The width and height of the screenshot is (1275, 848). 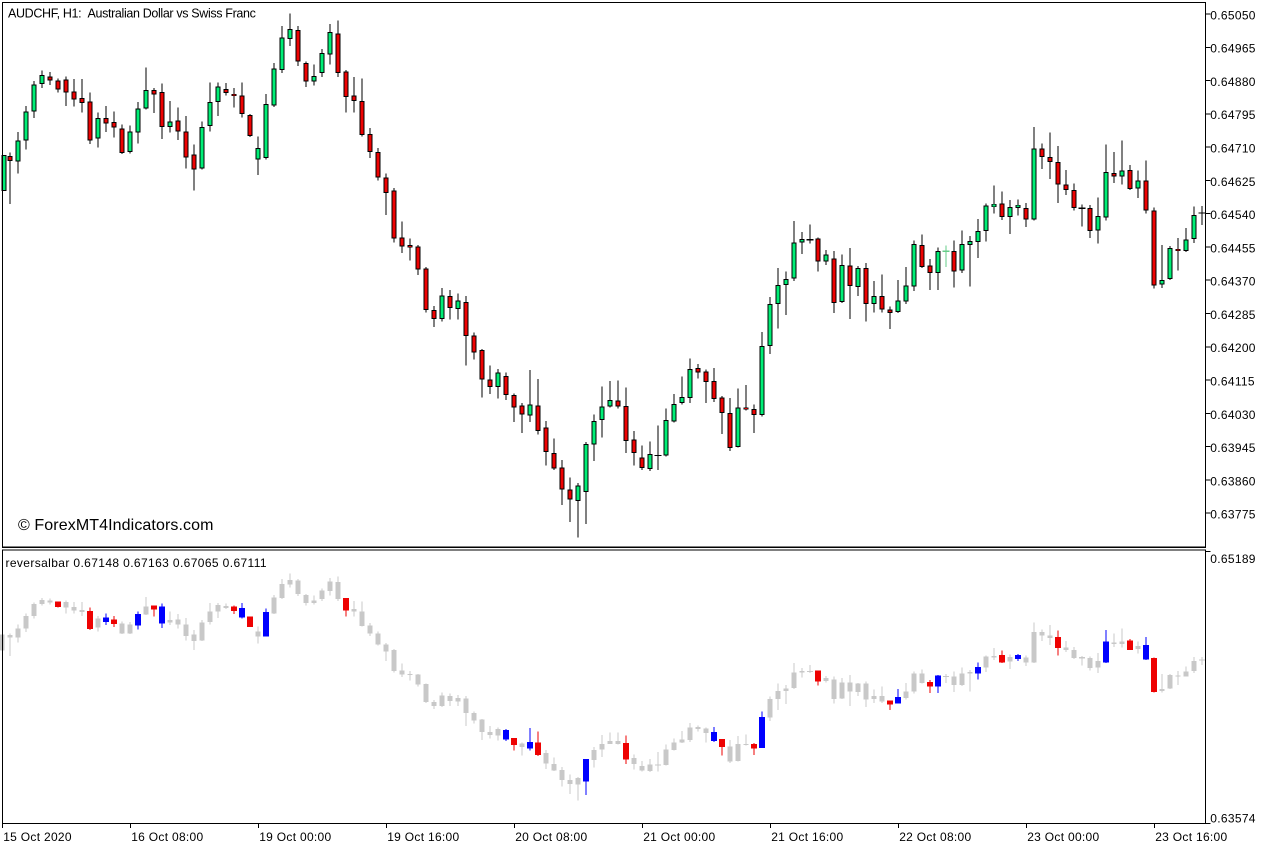 What do you see at coordinates (1233, 282) in the screenshot?
I see `svg-text: 0.64370` at bounding box center [1233, 282].